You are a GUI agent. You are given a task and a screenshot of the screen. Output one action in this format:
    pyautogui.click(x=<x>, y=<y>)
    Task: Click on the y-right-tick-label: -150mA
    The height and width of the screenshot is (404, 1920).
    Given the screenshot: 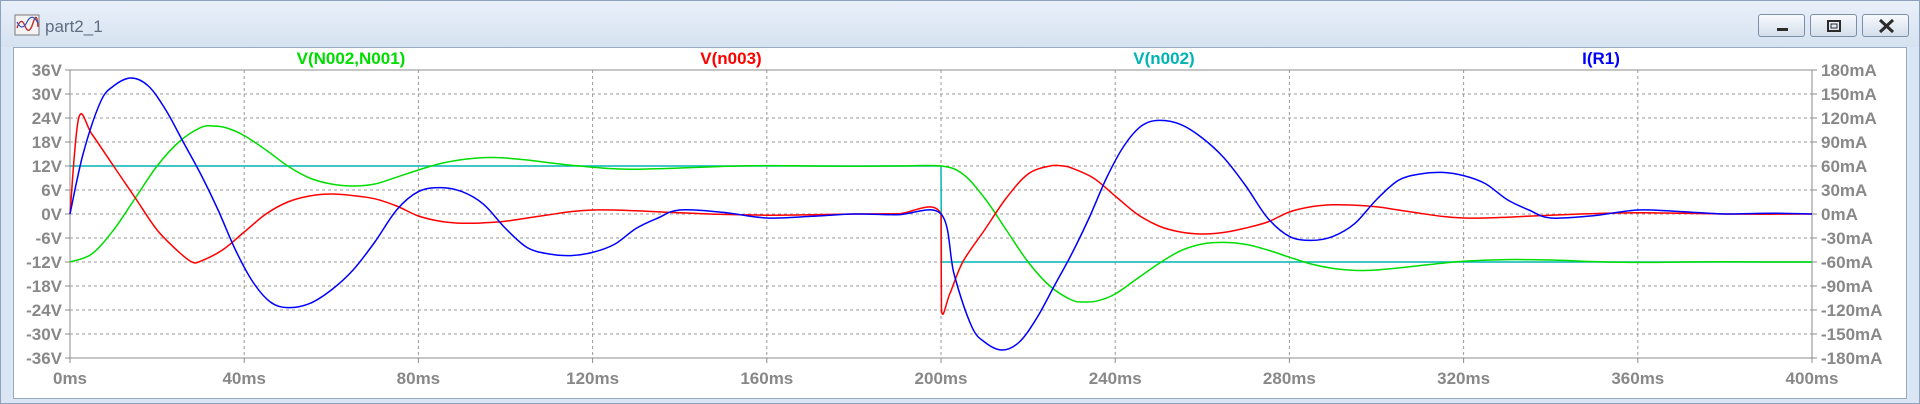 What is the action you would take?
    pyautogui.click(x=1851, y=334)
    